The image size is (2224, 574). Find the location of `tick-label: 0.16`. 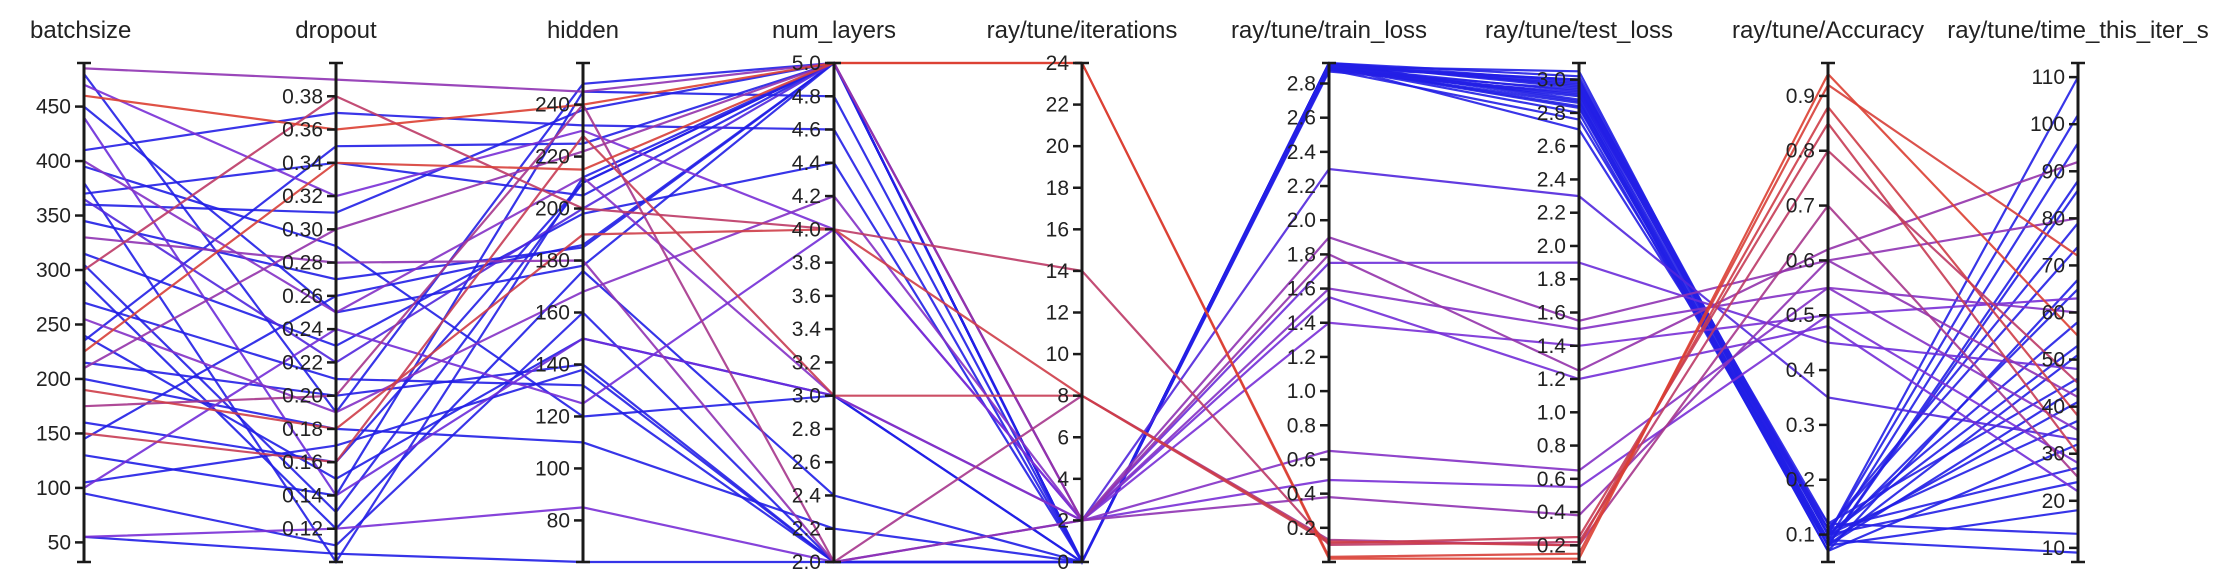

tick-label: 0.16 is located at coordinates (302, 462).